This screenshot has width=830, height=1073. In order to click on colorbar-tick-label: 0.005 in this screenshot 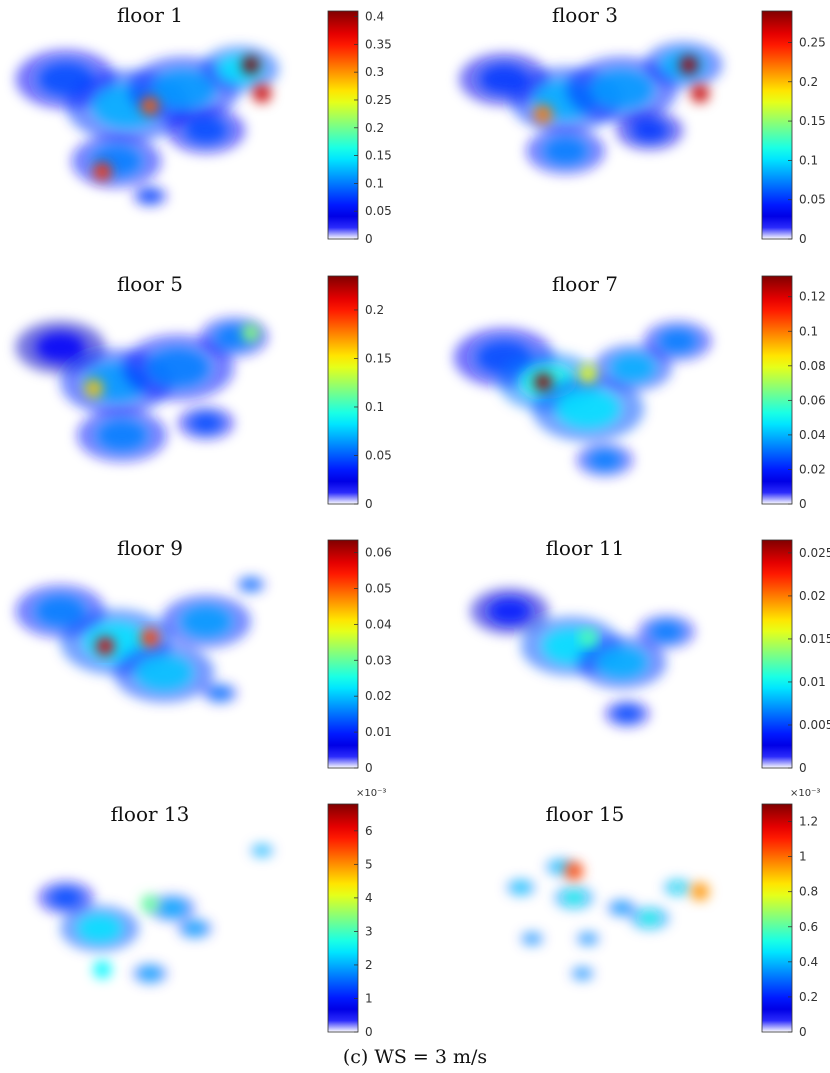, I will do `click(814, 725)`.